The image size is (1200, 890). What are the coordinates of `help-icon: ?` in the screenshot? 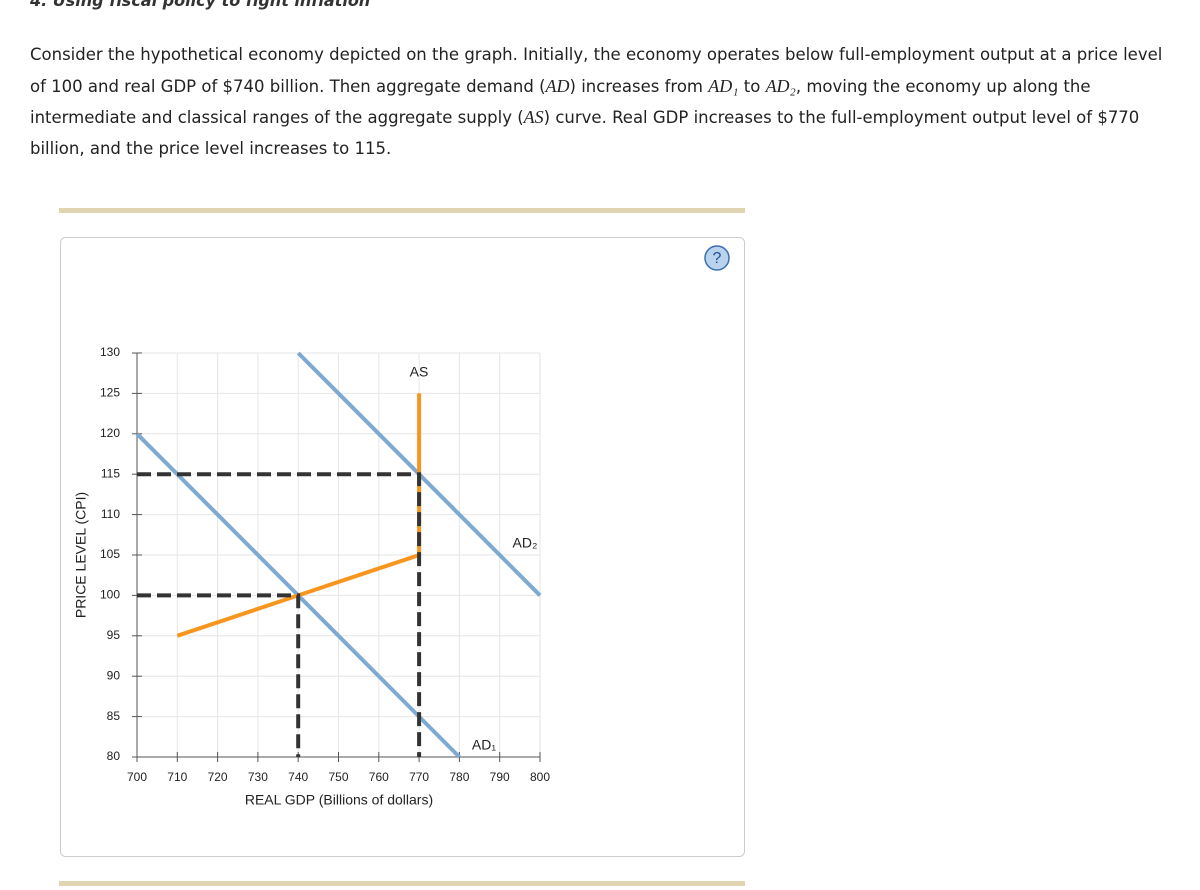 It's located at (717, 258).